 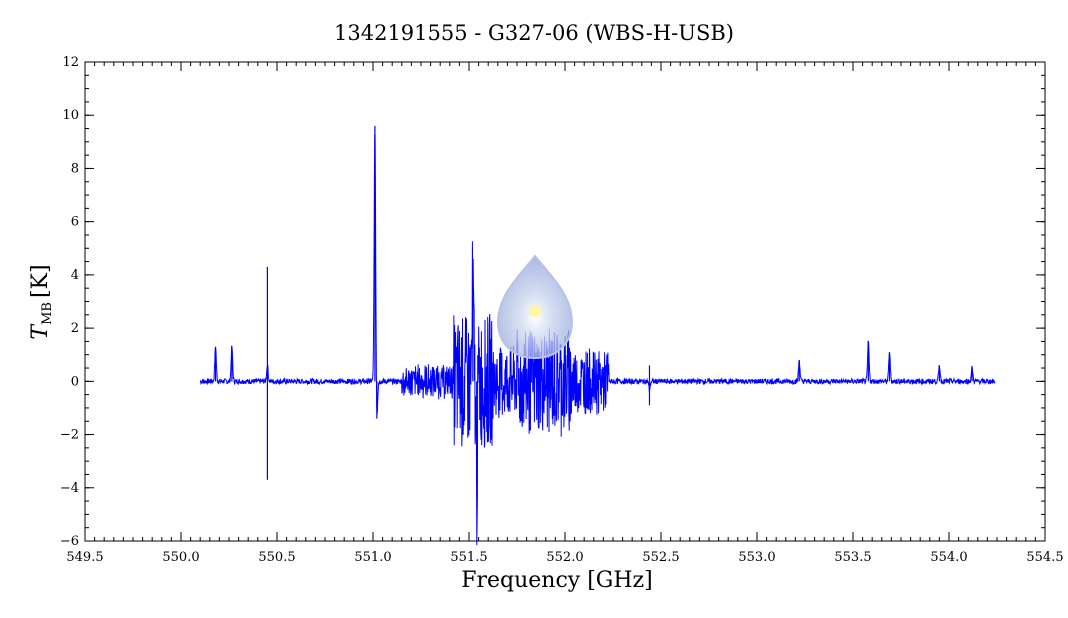 What do you see at coordinates (468, 557) in the screenshot?
I see `x-tick-label: 551.5` at bounding box center [468, 557].